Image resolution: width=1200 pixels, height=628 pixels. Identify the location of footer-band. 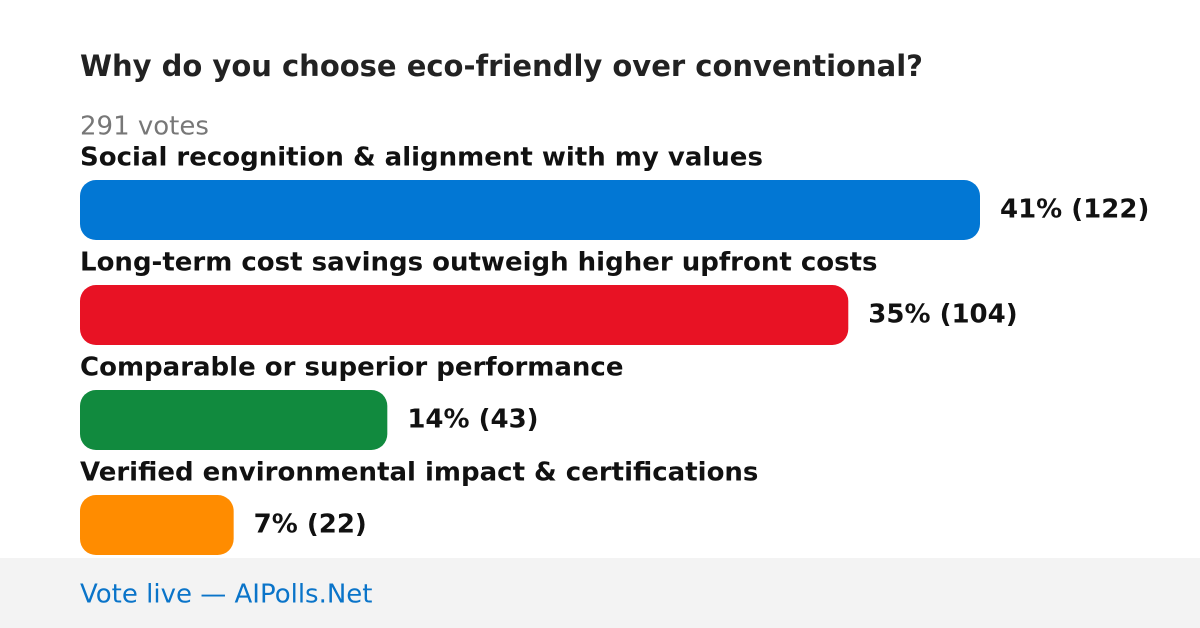
(600, 593).